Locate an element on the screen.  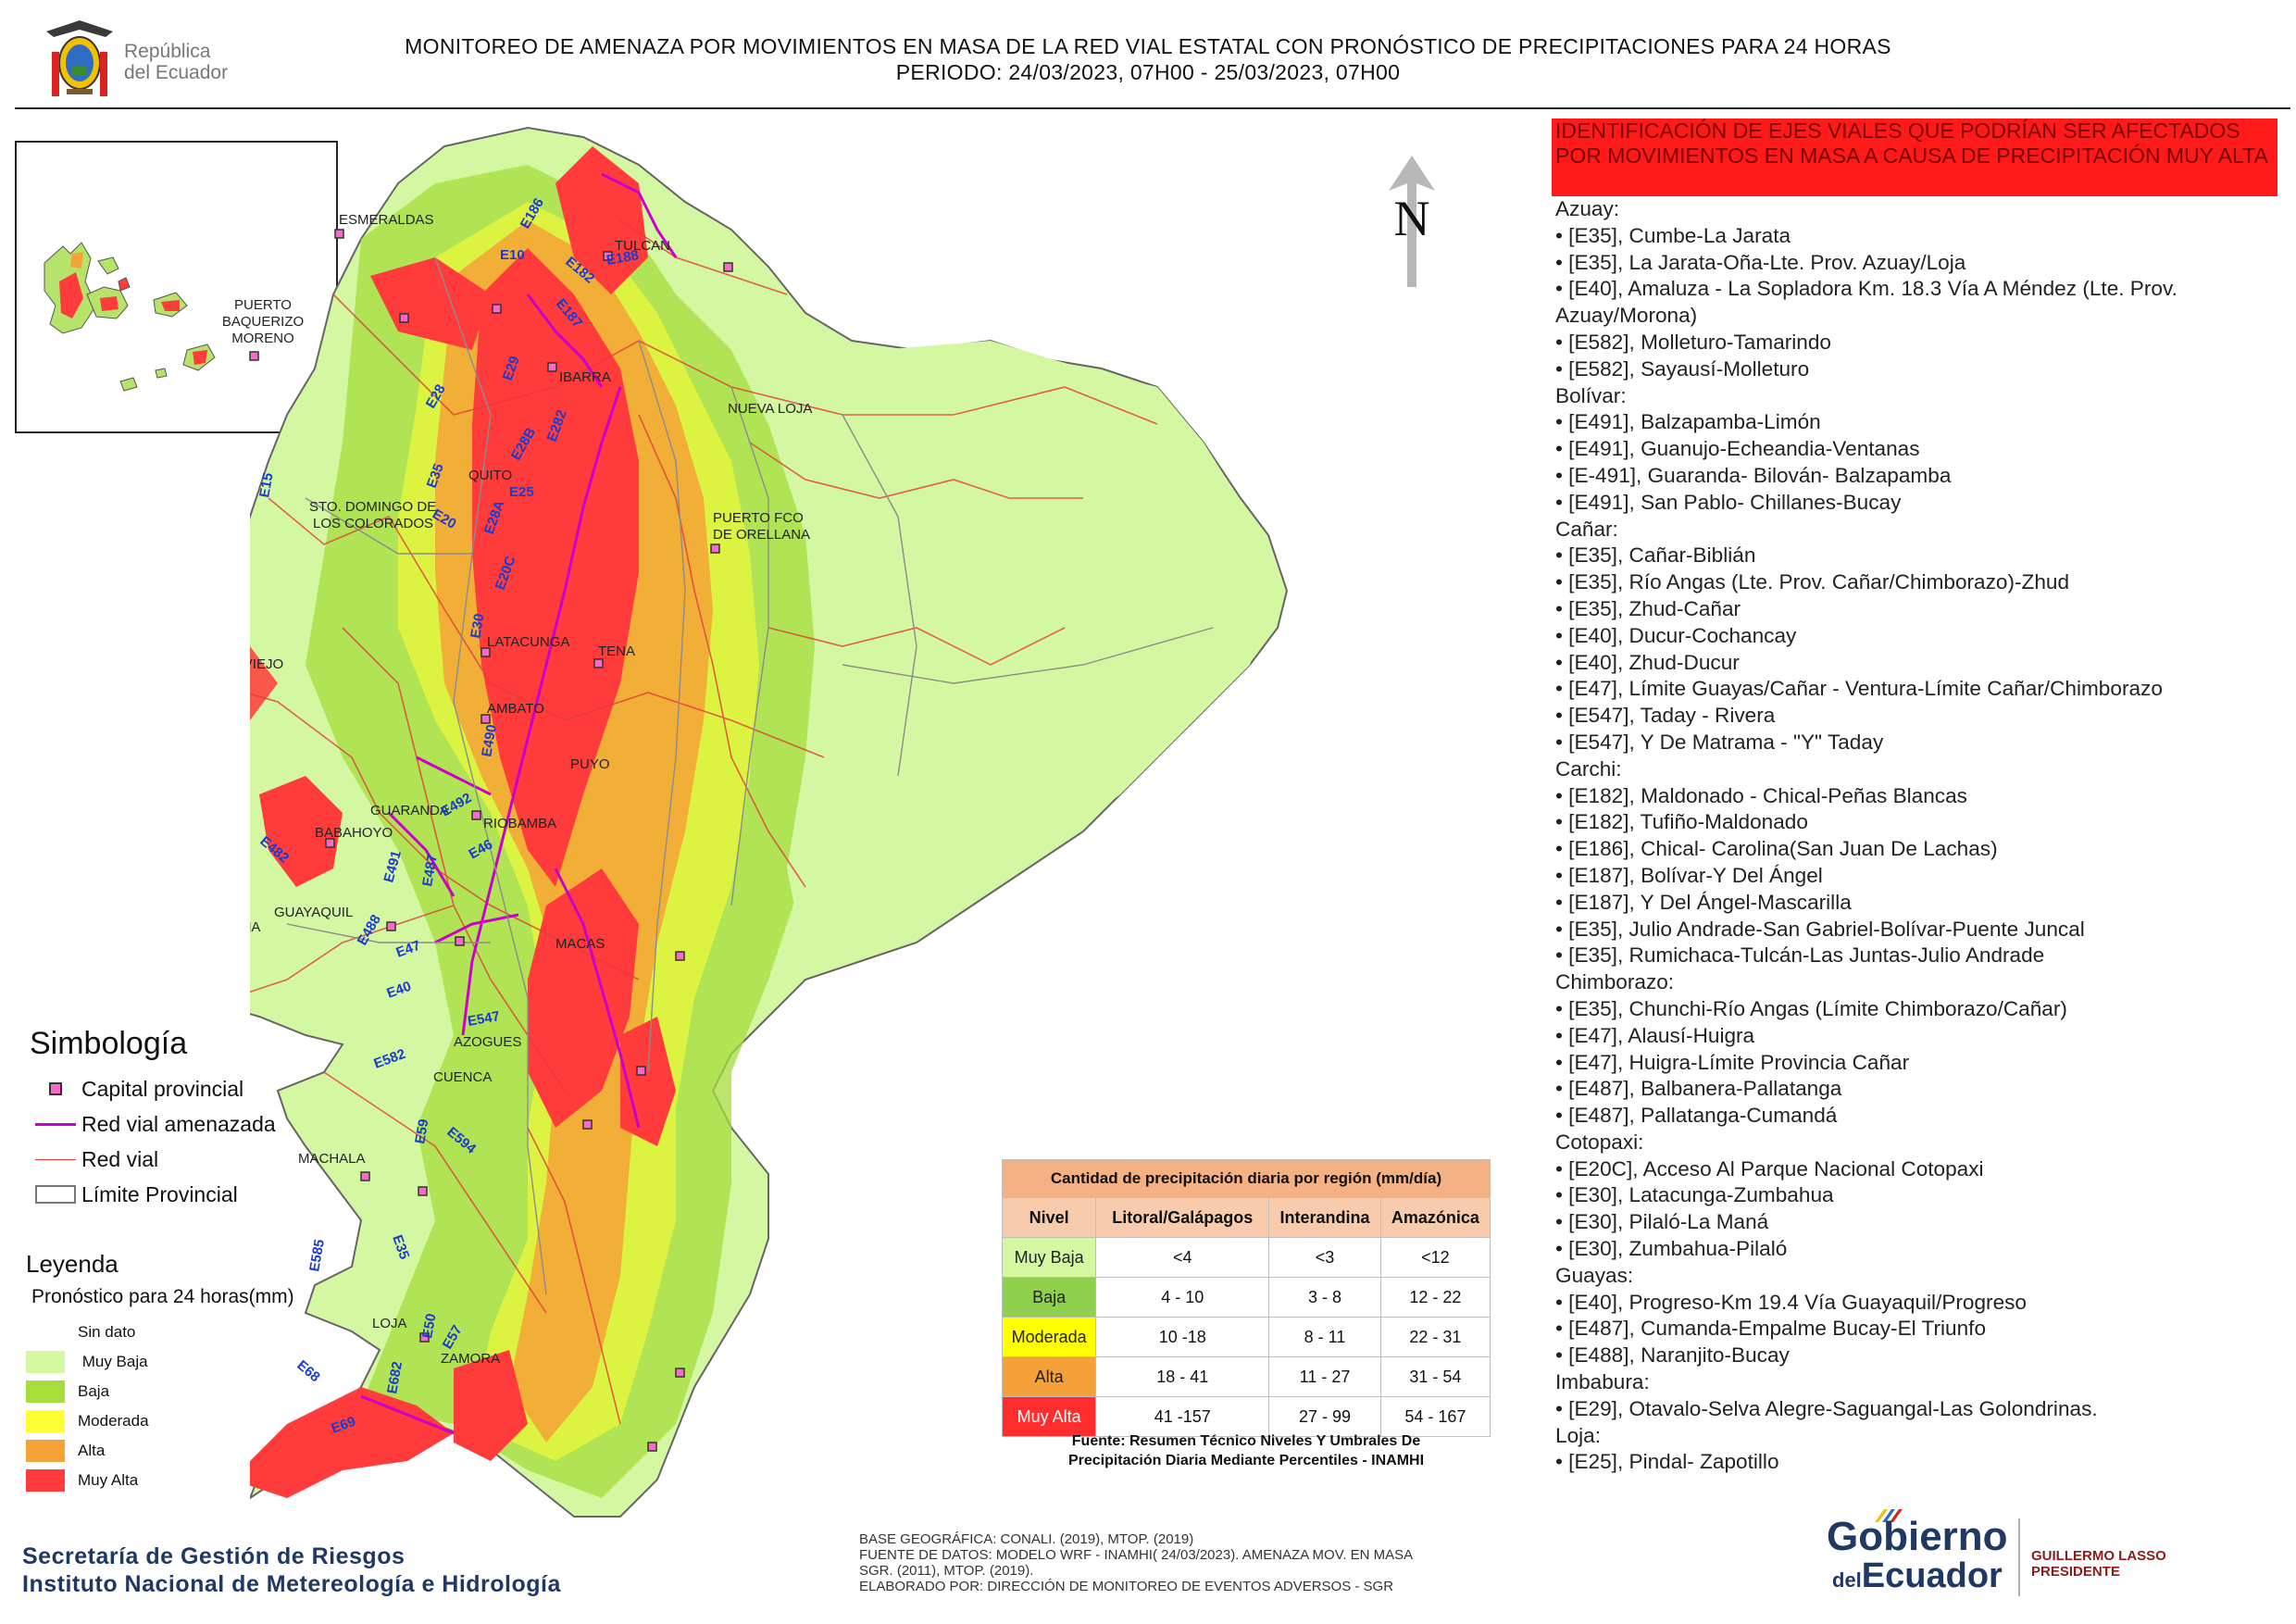
province-heading: Loja: is located at coordinates (1578, 1435).